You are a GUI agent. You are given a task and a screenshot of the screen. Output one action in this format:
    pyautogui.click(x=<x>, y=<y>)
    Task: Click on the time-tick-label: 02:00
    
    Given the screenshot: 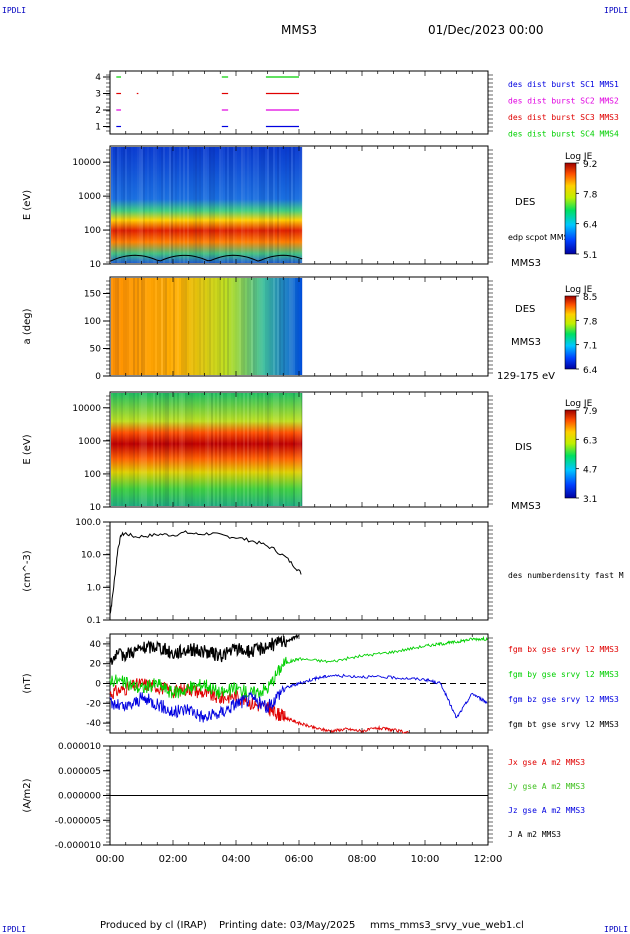 What is the action you would take?
    pyautogui.click(x=173, y=859)
    